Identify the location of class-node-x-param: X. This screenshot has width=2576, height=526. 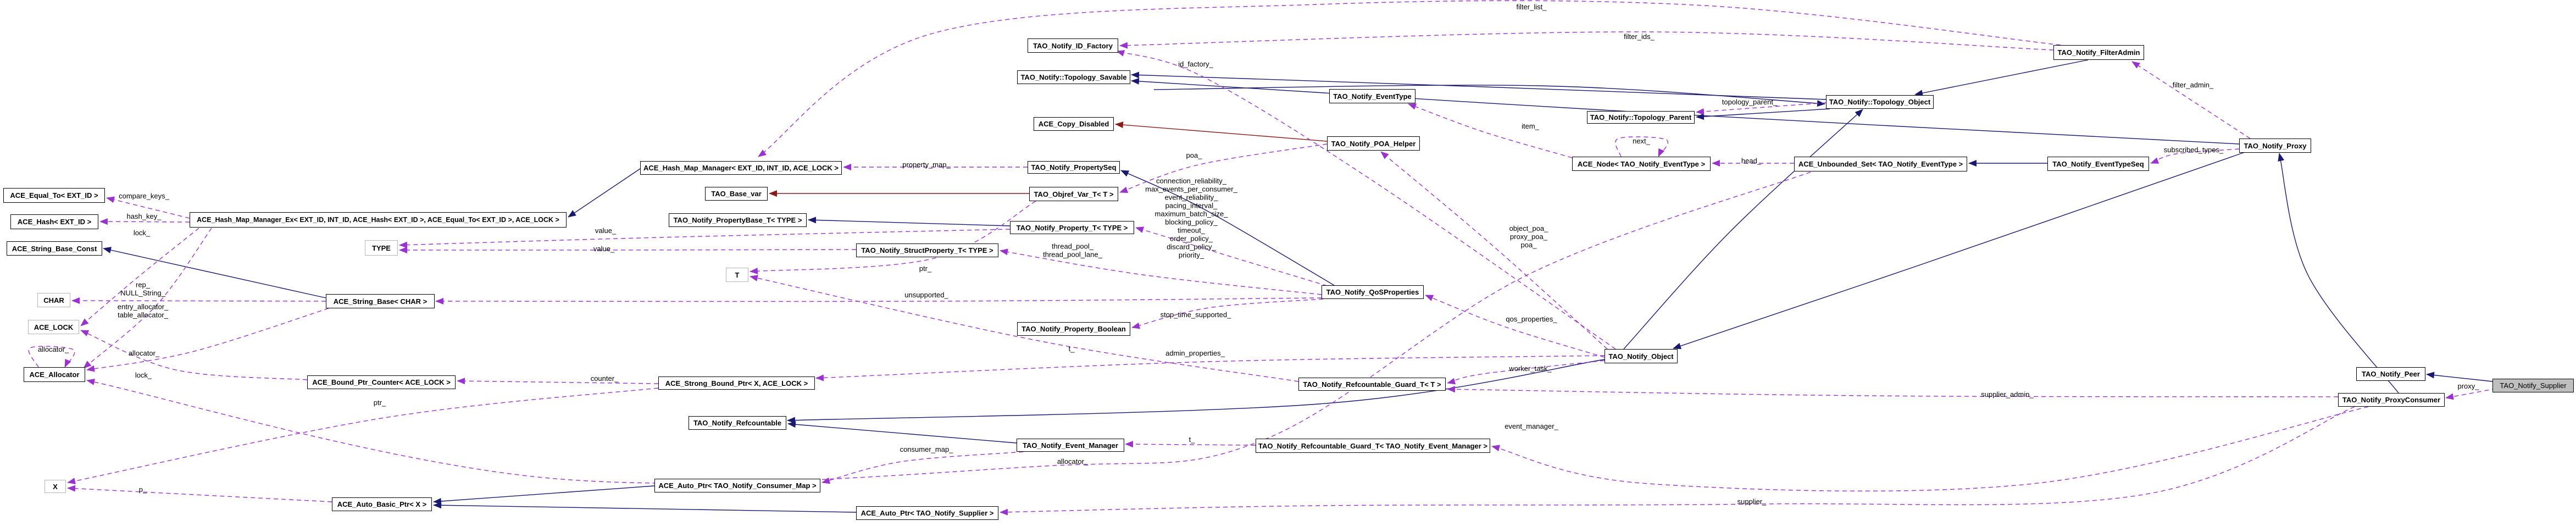
(55, 487).